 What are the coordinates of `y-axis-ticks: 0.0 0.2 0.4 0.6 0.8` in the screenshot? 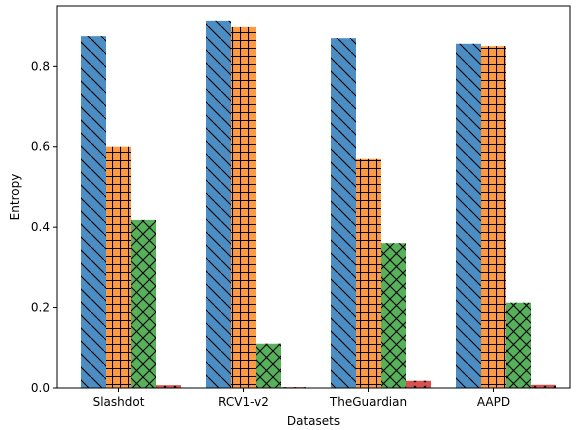 It's located at (44, 227).